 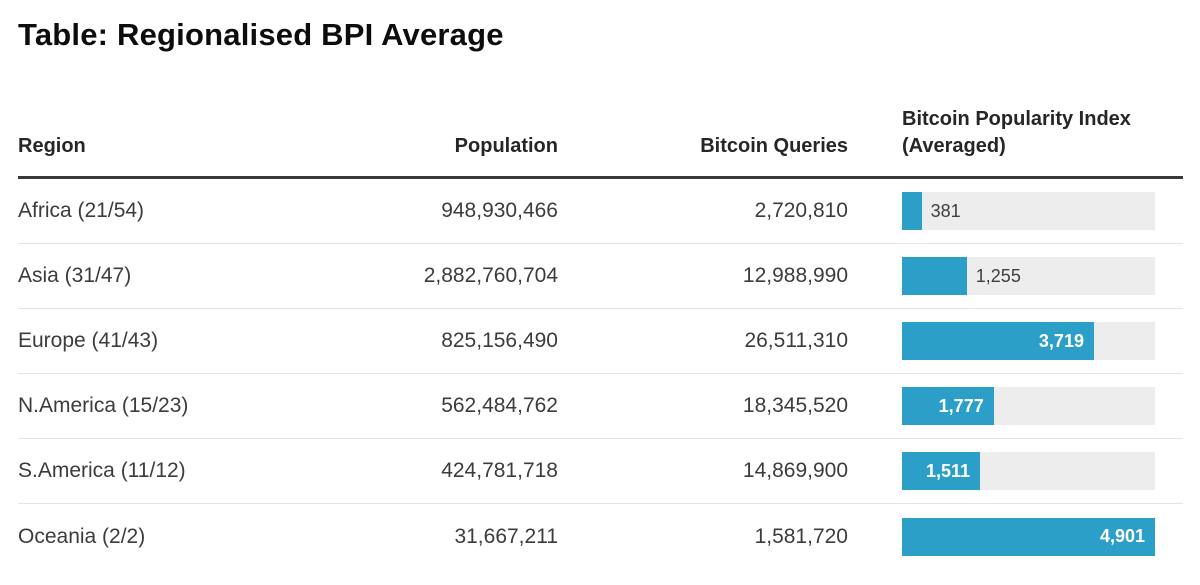 I want to click on bpi-bar-fill: 1,777, so click(x=948, y=406).